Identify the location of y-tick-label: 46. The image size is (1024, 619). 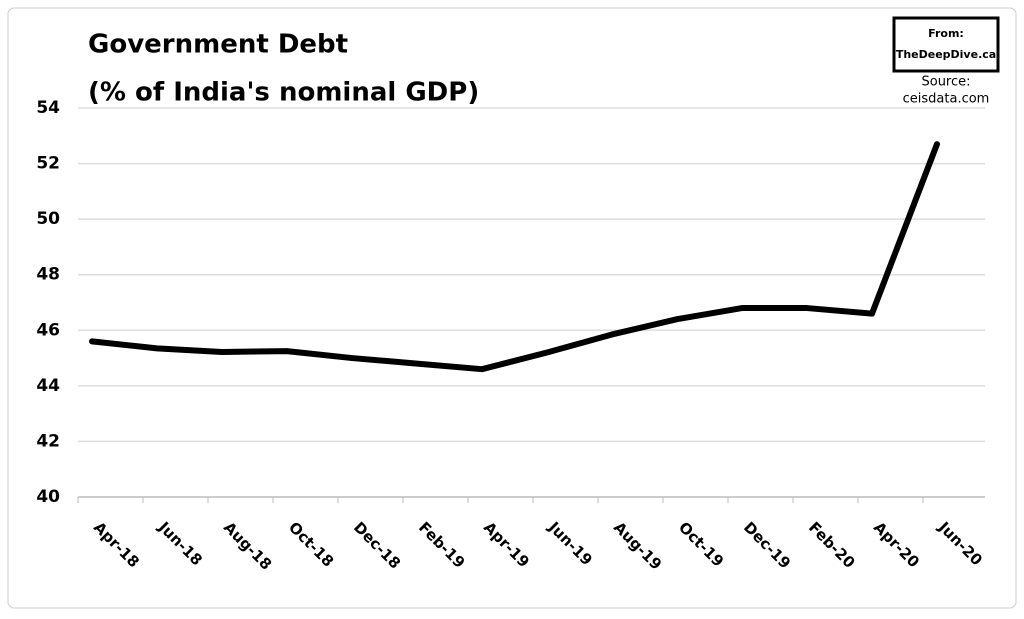
(48, 330).